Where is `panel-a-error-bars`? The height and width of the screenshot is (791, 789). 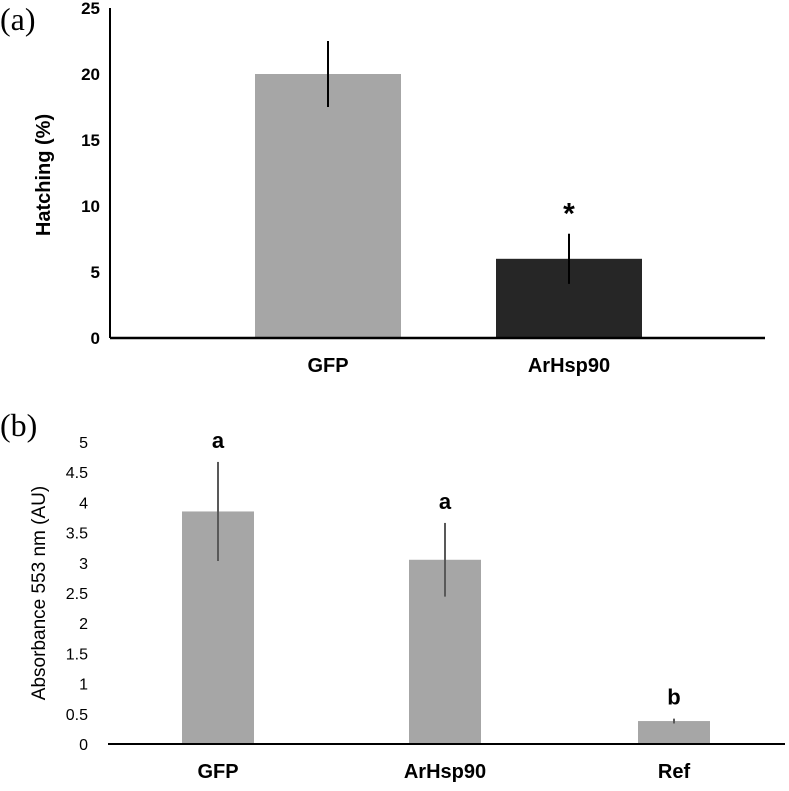
panel-a-error-bars is located at coordinates (448, 162).